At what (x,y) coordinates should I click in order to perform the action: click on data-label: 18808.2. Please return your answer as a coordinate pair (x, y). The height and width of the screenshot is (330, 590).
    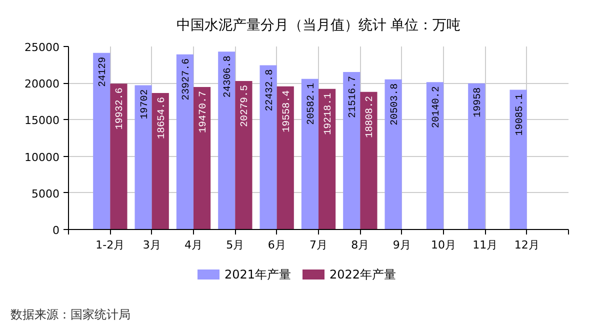
    Looking at the image, I should click on (370, 117).